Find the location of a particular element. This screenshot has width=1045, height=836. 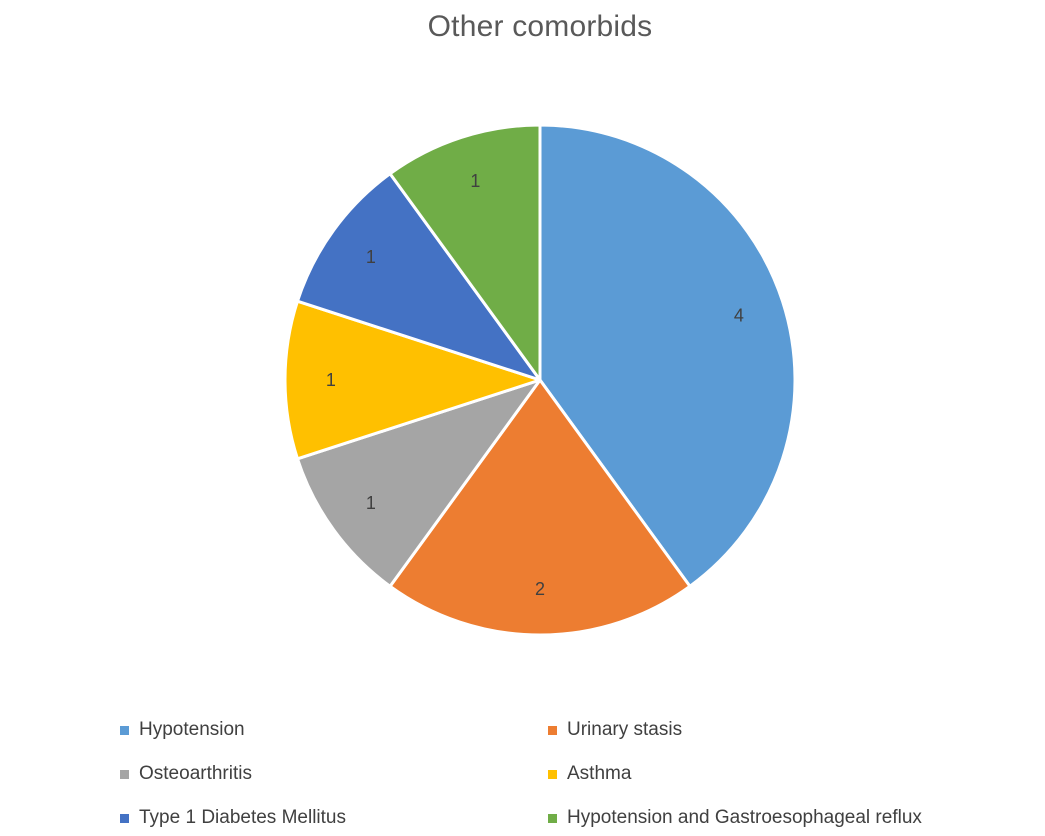

legend-item-5: Hypotension and Gastroesophageal reflux is located at coordinates (735, 818).